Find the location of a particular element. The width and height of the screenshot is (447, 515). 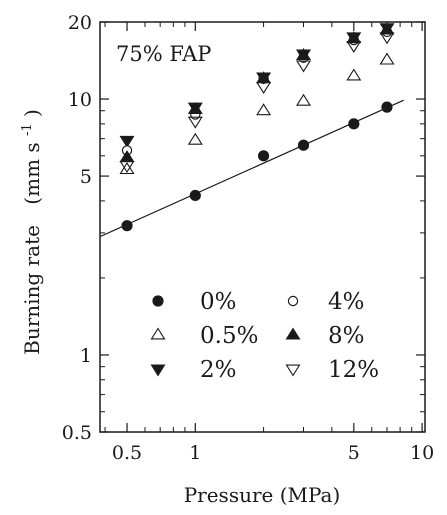

legend-marker-0-percent is located at coordinates (158, 301).